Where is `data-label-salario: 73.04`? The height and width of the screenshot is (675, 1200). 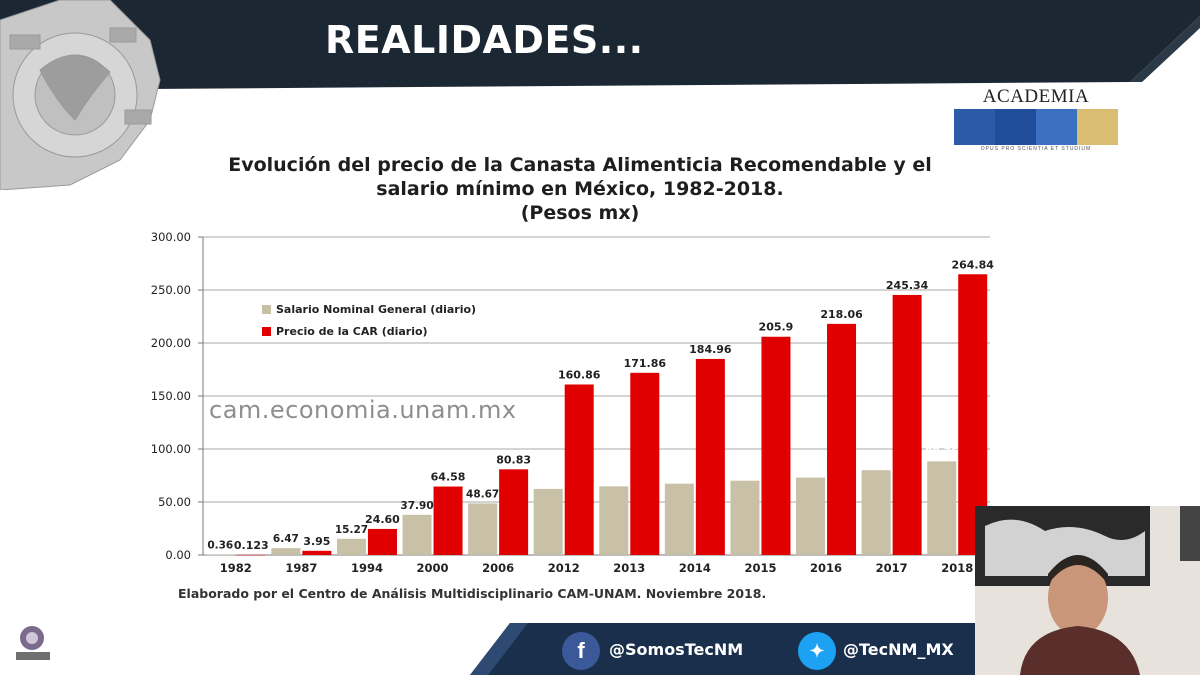
data-label-salario: 73.04 is located at coordinates (810, 469).